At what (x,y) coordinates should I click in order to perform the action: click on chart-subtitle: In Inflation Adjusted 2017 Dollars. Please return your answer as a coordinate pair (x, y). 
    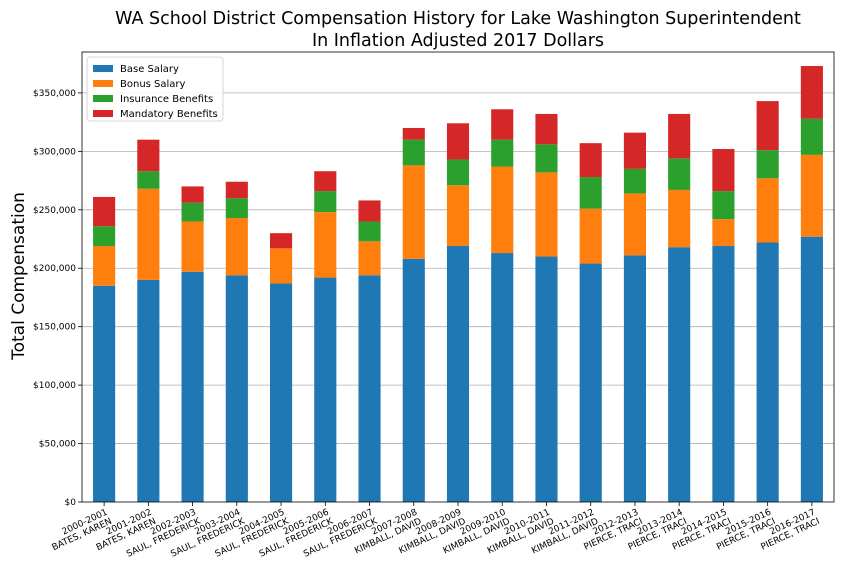
    Looking at the image, I should click on (458, 41).